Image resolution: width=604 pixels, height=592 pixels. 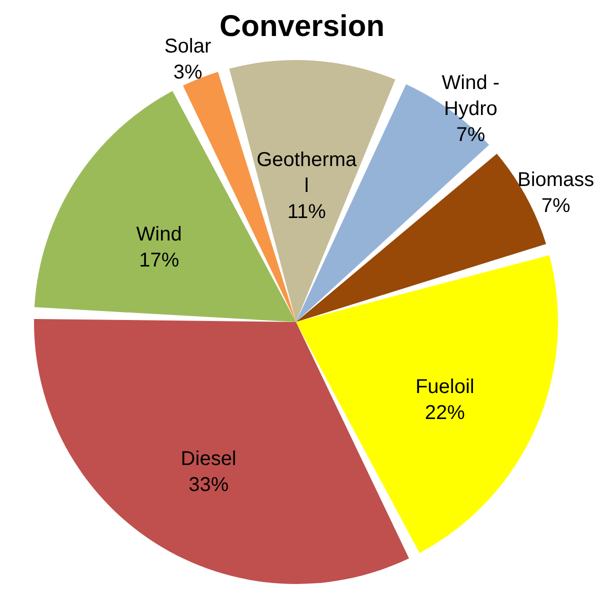 I want to click on slice-label: Wind - Hydro, so click(x=471, y=96).